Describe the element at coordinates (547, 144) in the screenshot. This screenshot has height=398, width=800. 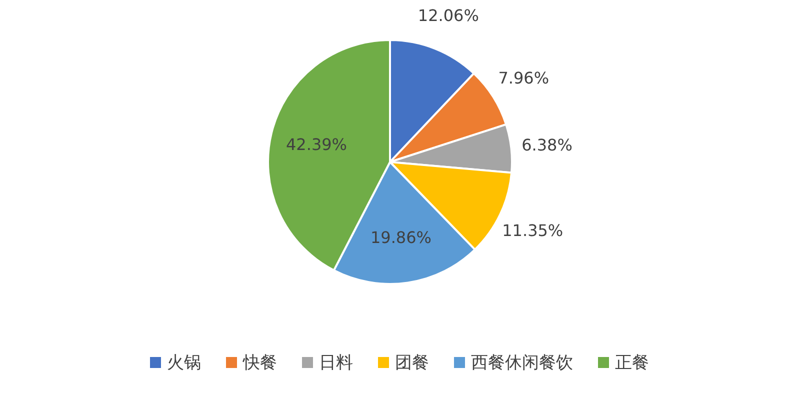
I see `data-label: 6.38%` at that location.